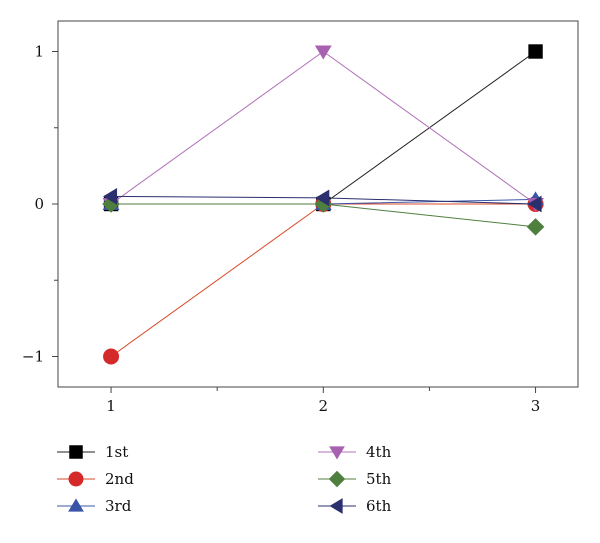 This screenshot has height=543, width=600. I want to click on legend-item-3rd: 3rd, so click(94, 506).